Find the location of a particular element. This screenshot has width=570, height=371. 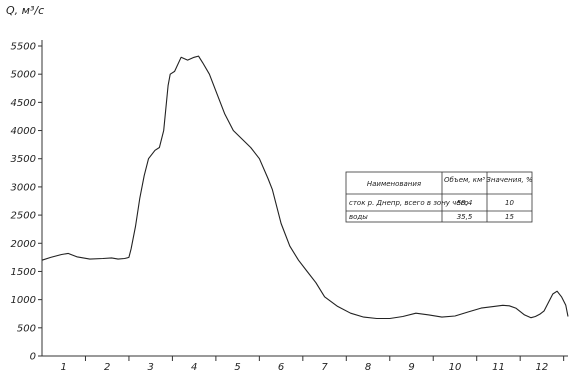

x-tick-label: 8 is located at coordinates (368, 366).